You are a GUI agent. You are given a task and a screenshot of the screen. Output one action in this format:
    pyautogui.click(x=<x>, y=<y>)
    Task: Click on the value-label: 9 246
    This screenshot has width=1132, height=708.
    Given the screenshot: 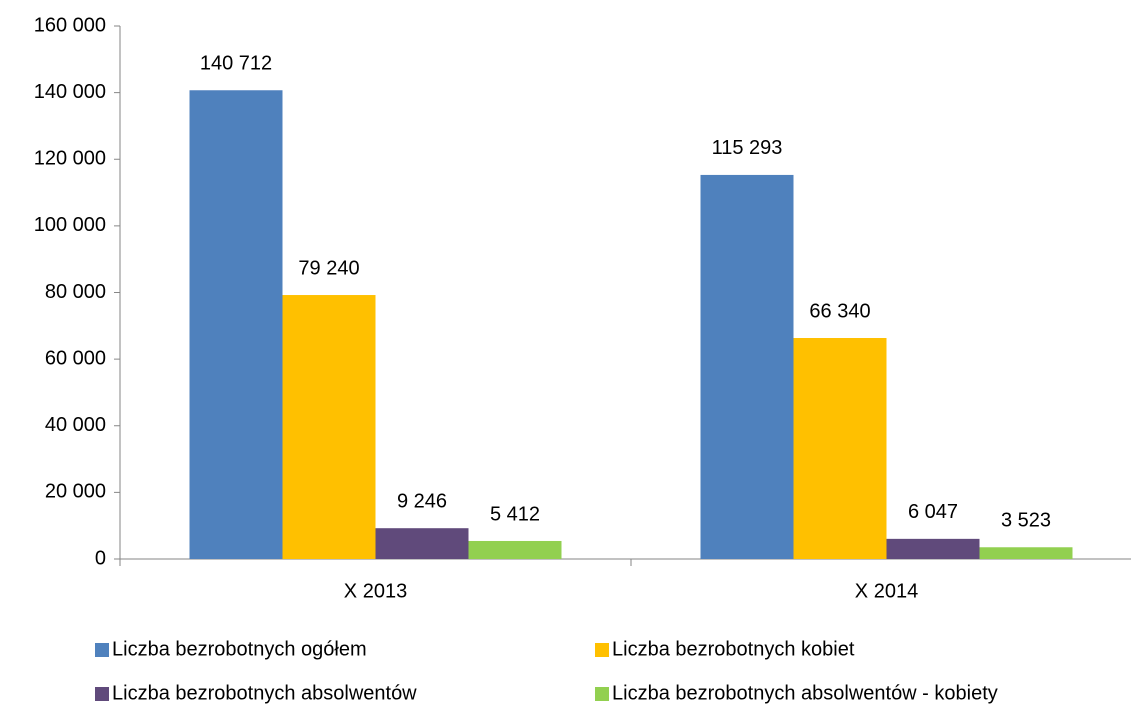 What is the action you would take?
    pyautogui.click(x=422, y=501)
    